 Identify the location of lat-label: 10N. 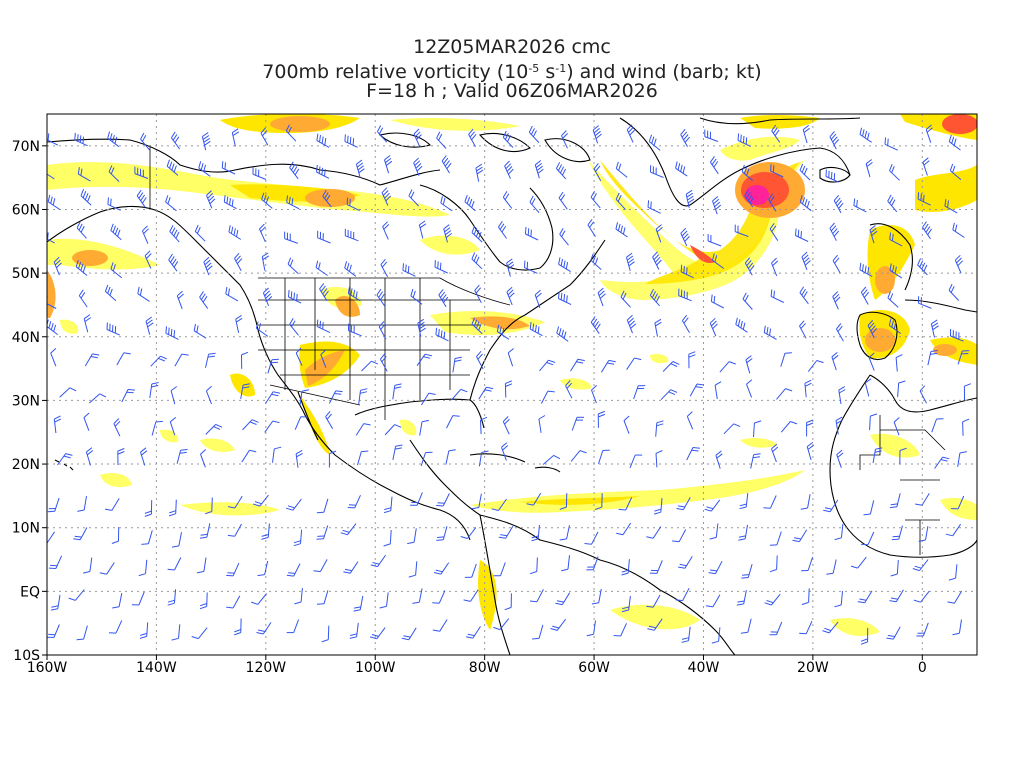
(26, 529).